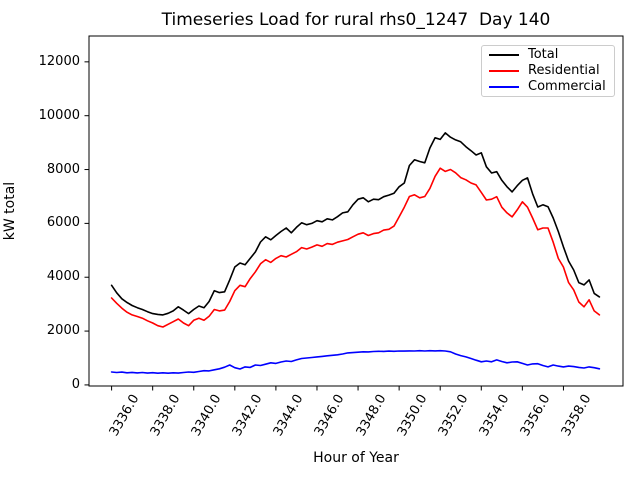 This screenshot has height=480, width=640. I want to click on legend-label: Residential, so click(564, 70).